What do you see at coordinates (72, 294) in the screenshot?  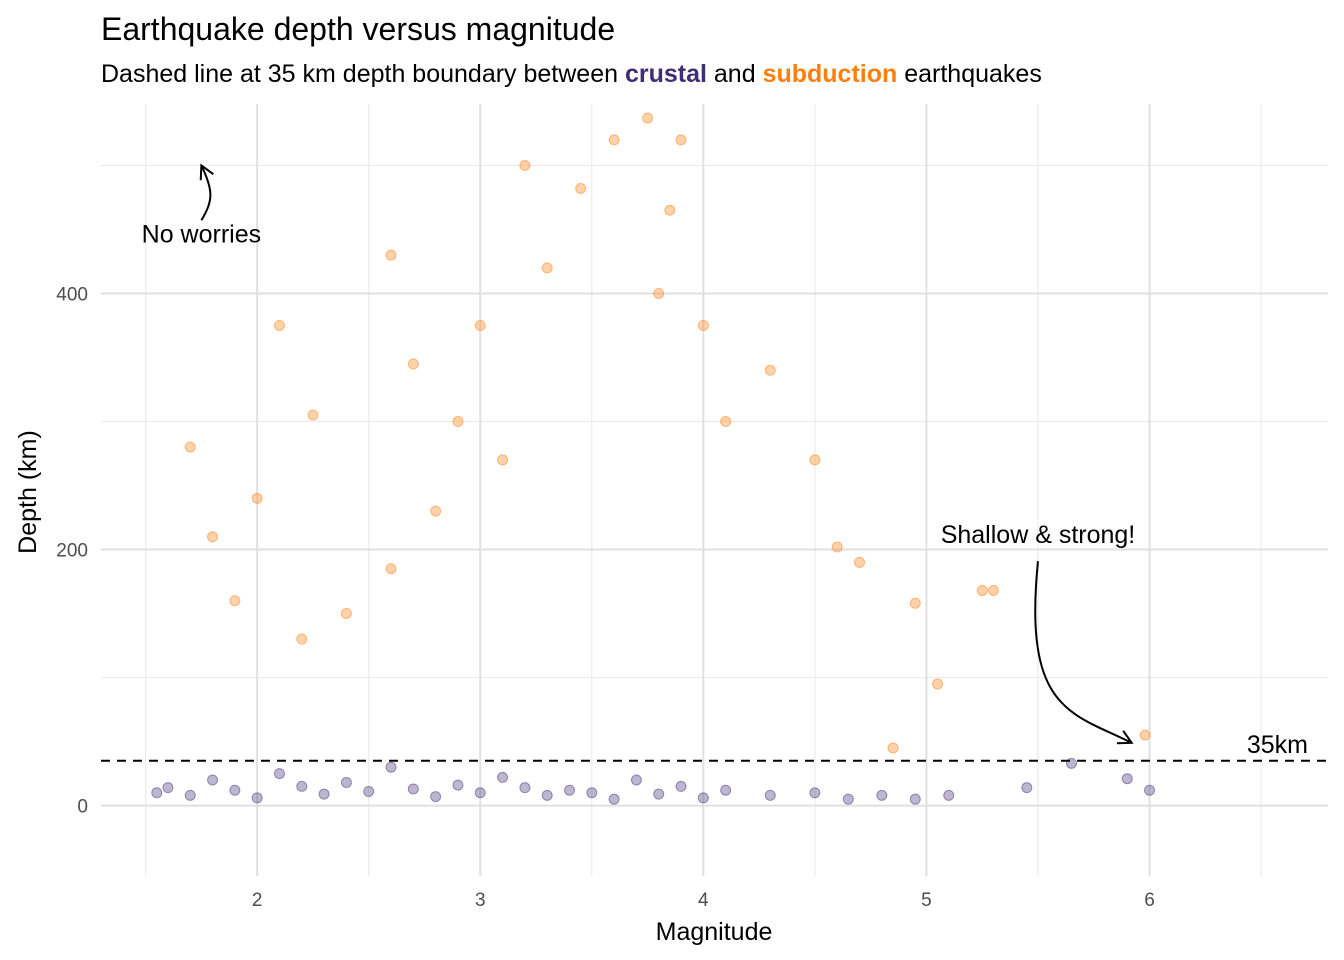 I see `y-tick-label: 400` at bounding box center [72, 294].